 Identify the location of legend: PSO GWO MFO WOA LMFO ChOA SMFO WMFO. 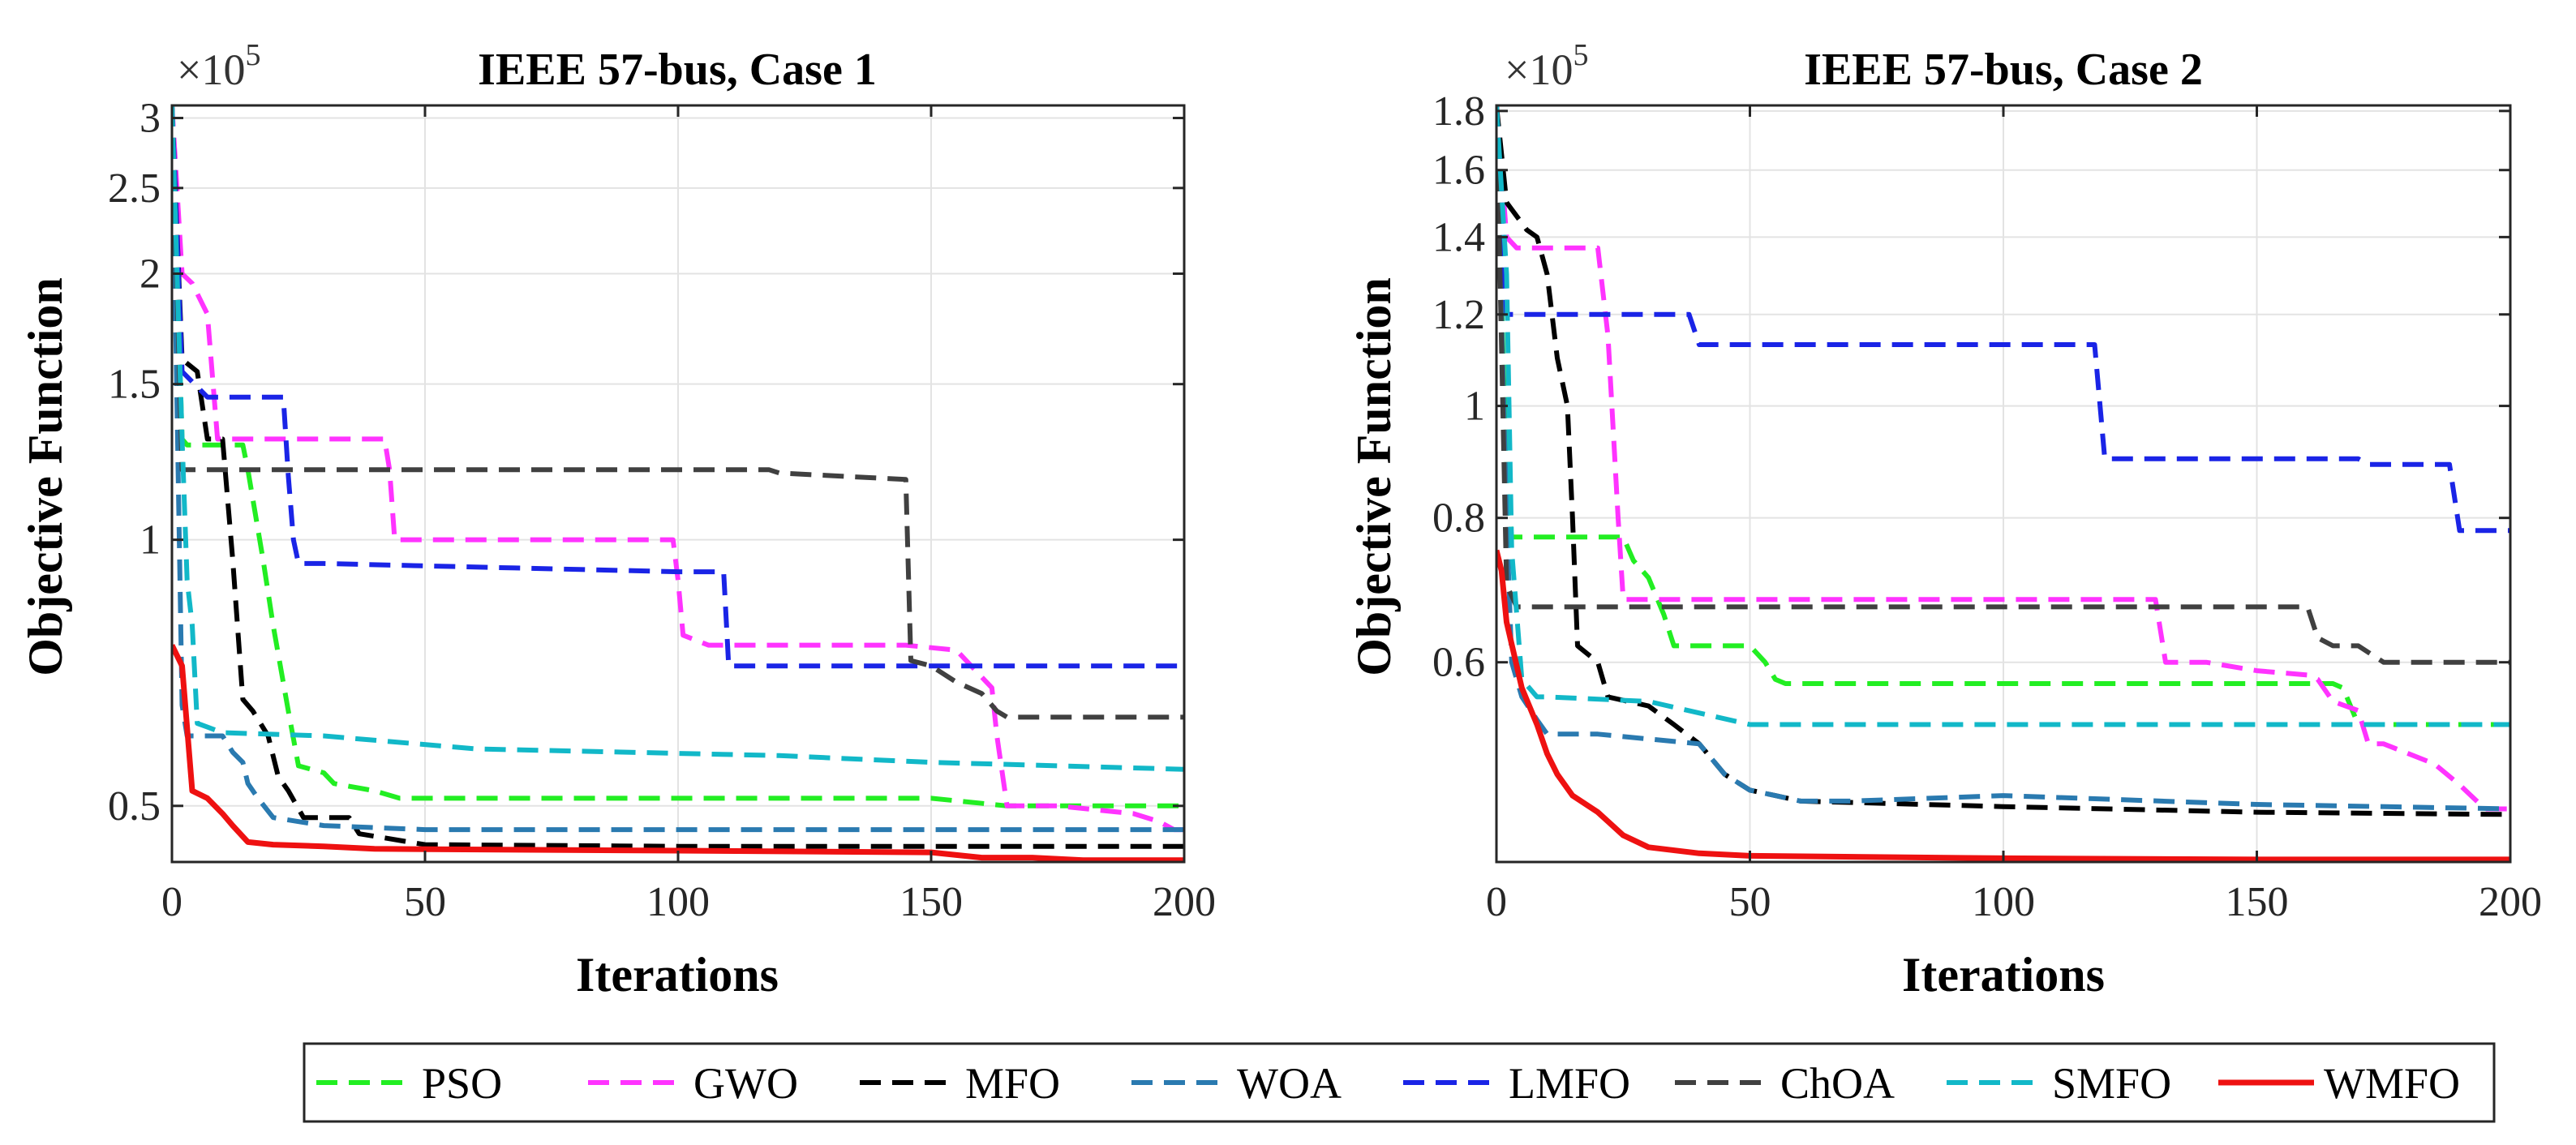
(1399, 1082).